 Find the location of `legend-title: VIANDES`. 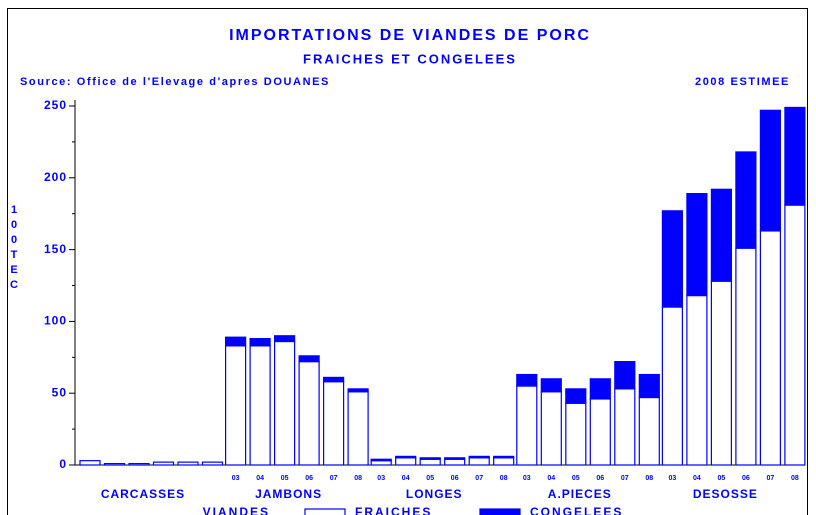

legend-title: VIANDES is located at coordinates (236, 510).